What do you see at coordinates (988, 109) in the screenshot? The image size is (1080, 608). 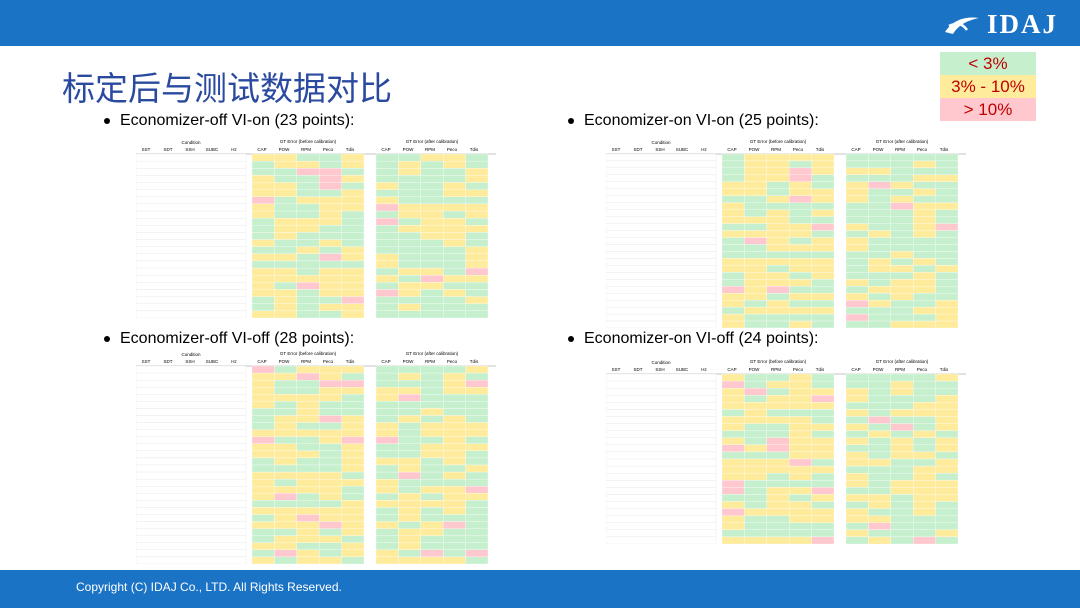 I see `legend-red: > 10%` at bounding box center [988, 109].